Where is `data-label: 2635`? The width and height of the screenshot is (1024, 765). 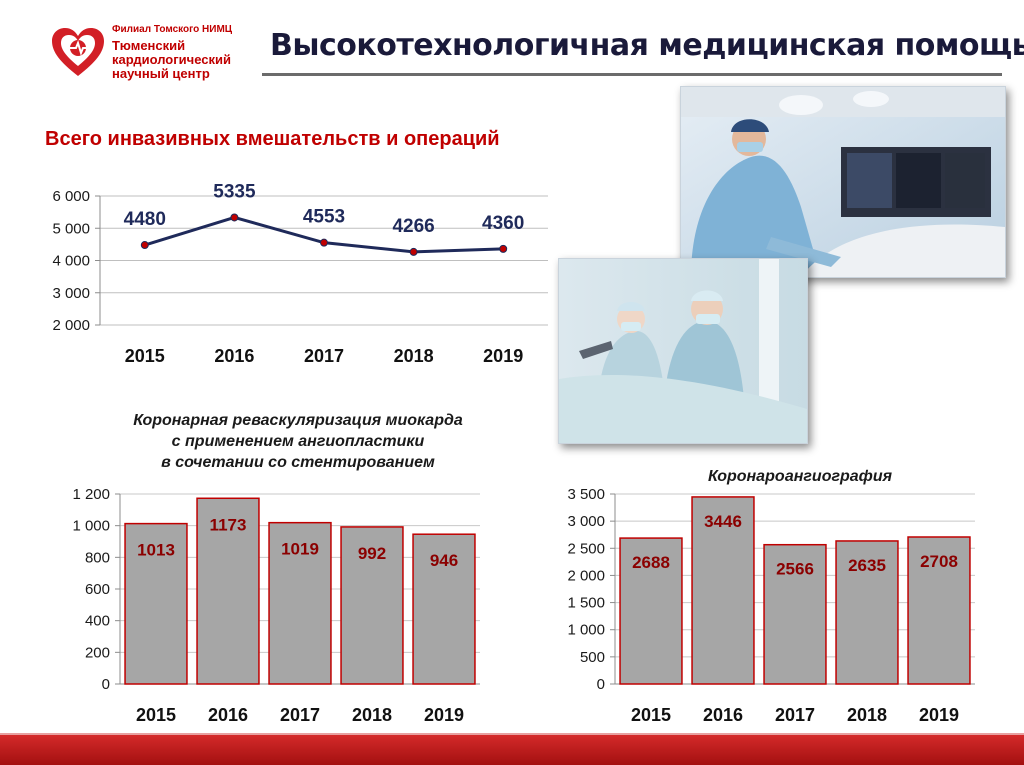
data-label: 2635 is located at coordinates (867, 565).